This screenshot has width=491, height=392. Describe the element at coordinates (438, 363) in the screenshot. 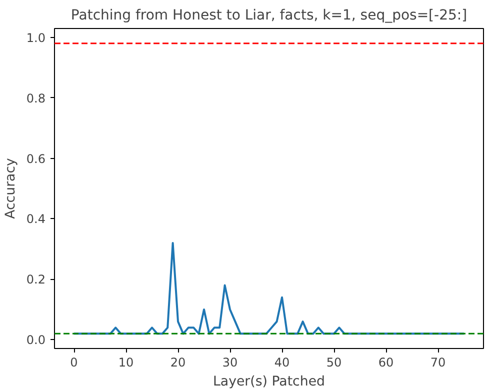

I see `x-tick-label: 70` at that location.